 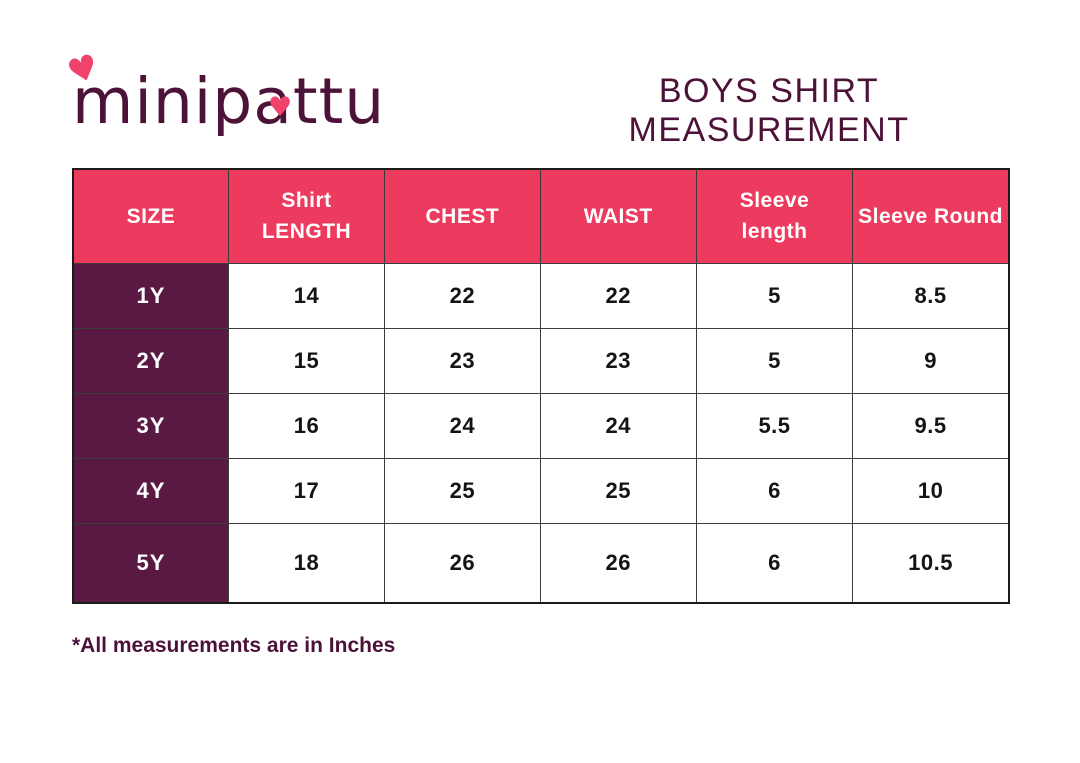 I want to click on column-header-waist: WAIST, so click(x=618, y=216).